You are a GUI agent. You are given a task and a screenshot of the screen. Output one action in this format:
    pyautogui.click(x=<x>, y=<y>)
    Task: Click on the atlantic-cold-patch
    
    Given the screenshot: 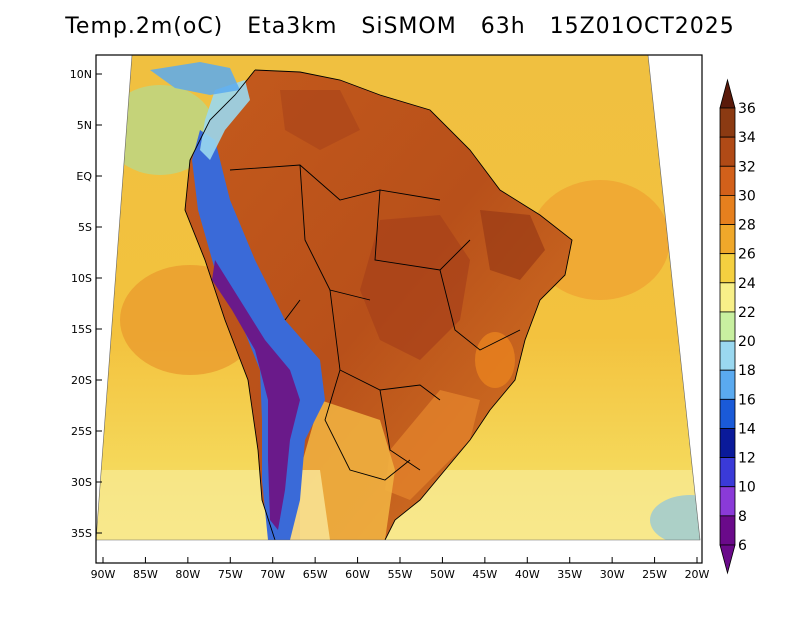 What is the action you would take?
    pyautogui.click(x=675, y=517)
    